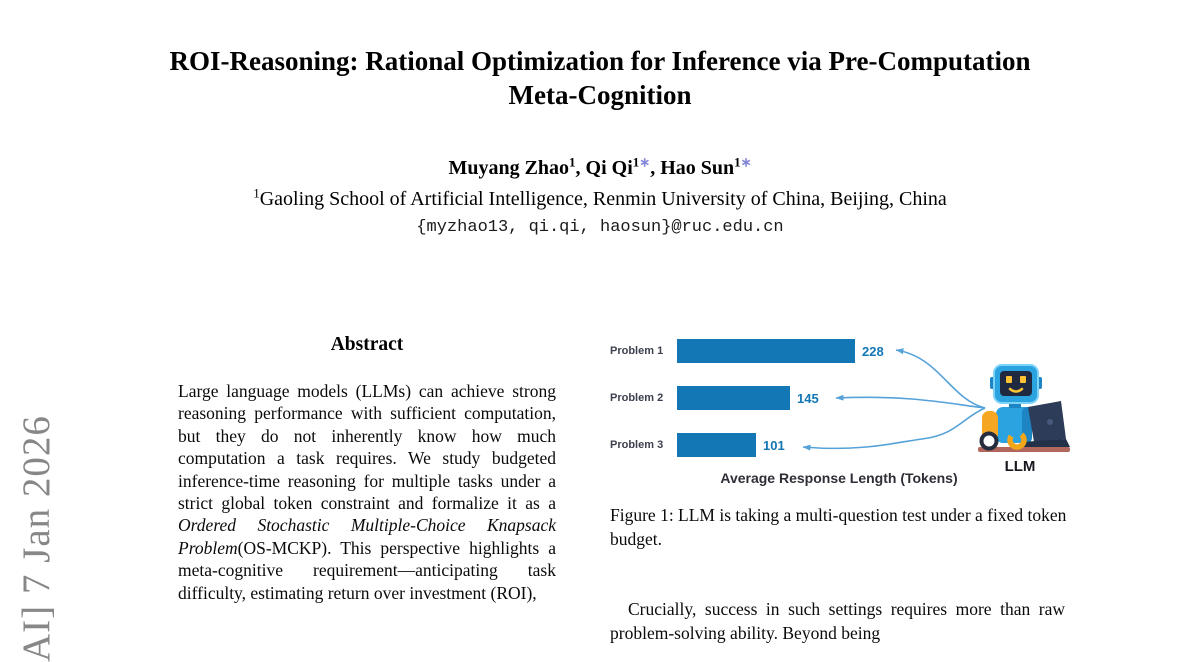 This screenshot has height=662, width=1200. I want to click on category-label-problem-3: Problem 3, so click(637, 445).